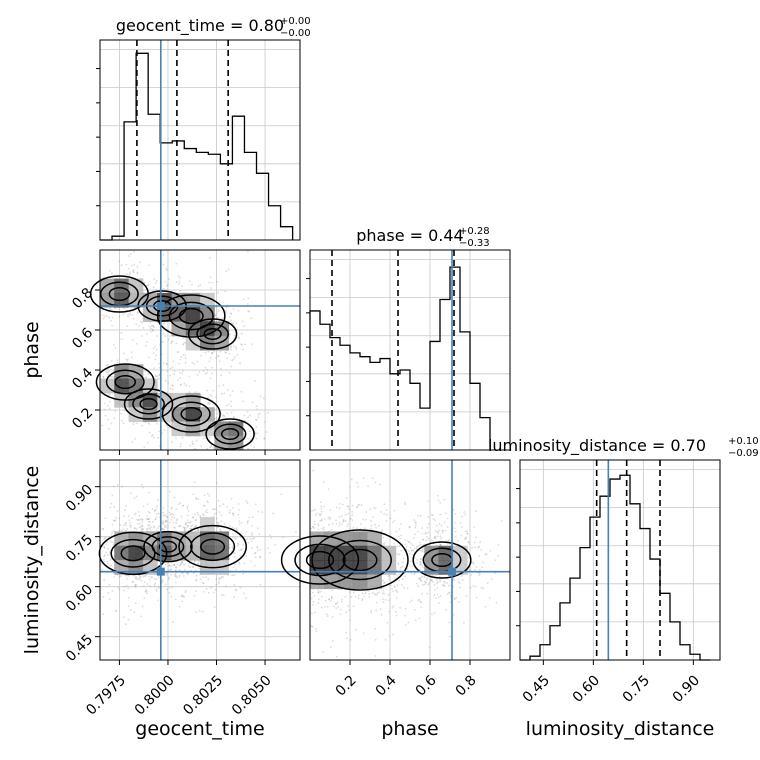 The height and width of the screenshot is (760, 760). Describe the element at coordinates (193, 300) in the screenshot. I see `scatter-phase-geocent-density-cell` at that location.